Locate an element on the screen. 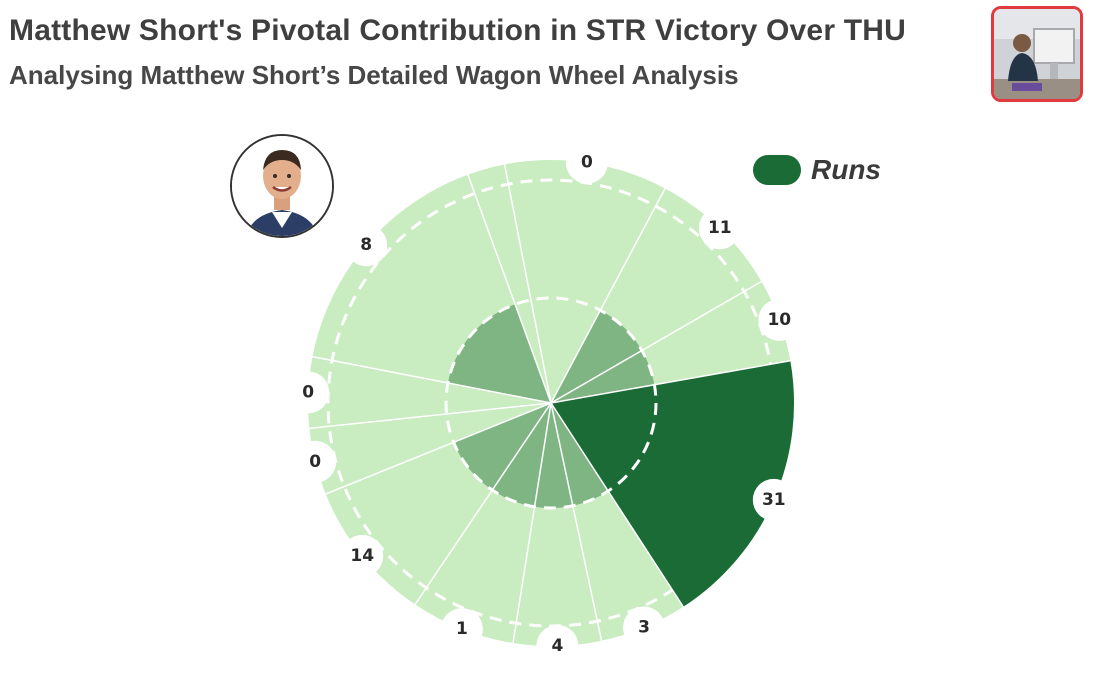 Image resolution: width=1100 pixels, height=700 pixels. segment-value-label: 8 is located at coordinates (366, 245).